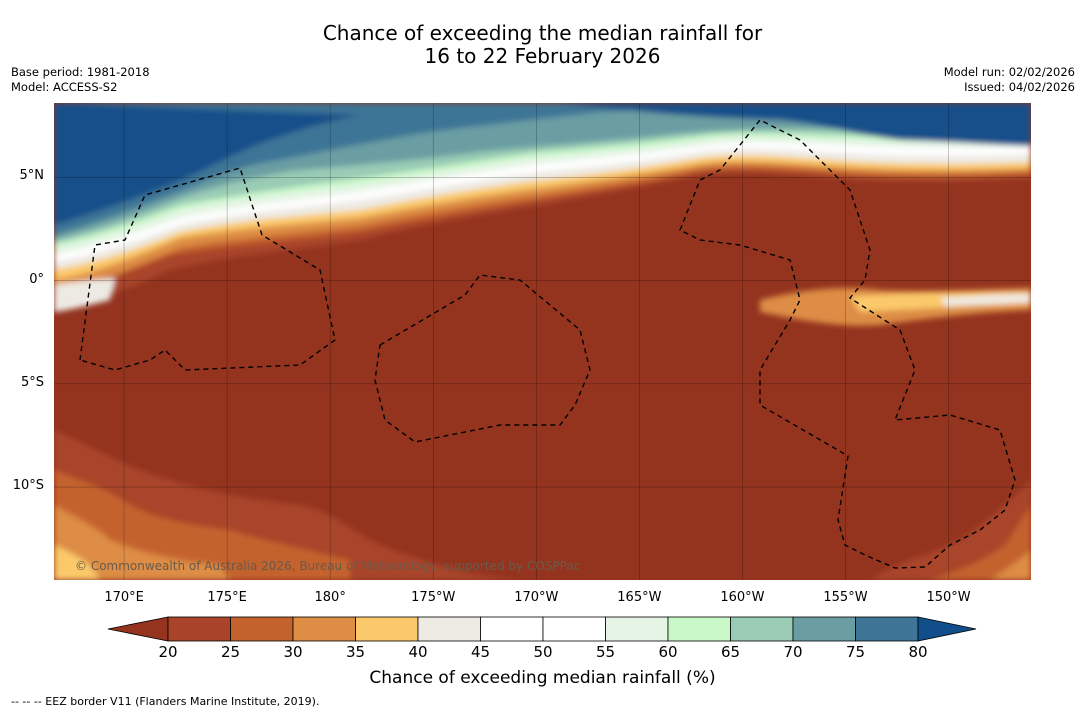 This screenshot has width=1085, height=713. What do you see at coordinates (77, 562) in the screenshot?
I see `field-35-40-south` at bounding box center [77, 562].